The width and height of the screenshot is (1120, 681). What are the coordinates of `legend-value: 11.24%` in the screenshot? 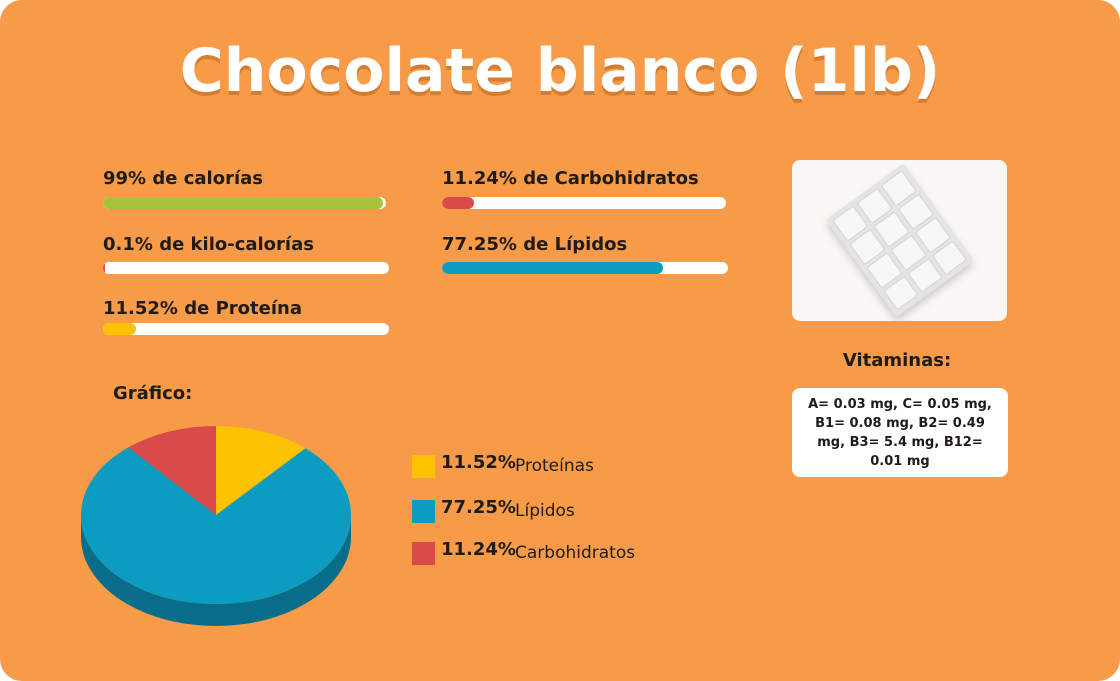 It's located at (478, 549).